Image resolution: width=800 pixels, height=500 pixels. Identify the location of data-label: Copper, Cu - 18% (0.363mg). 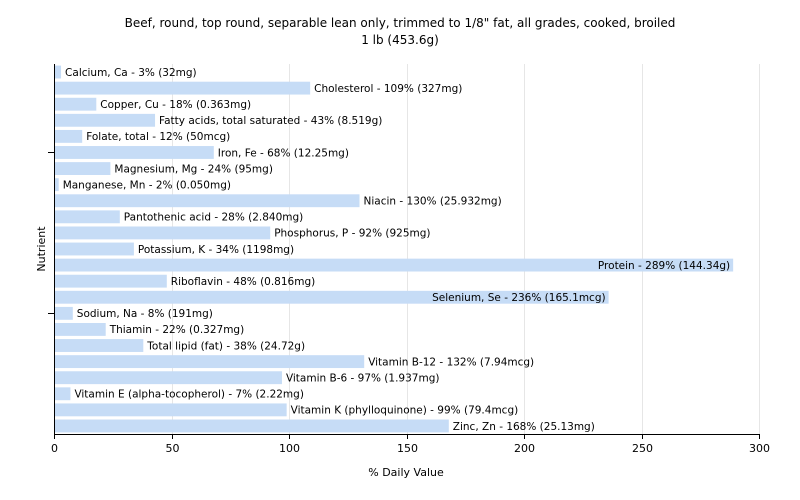
(175, 105).